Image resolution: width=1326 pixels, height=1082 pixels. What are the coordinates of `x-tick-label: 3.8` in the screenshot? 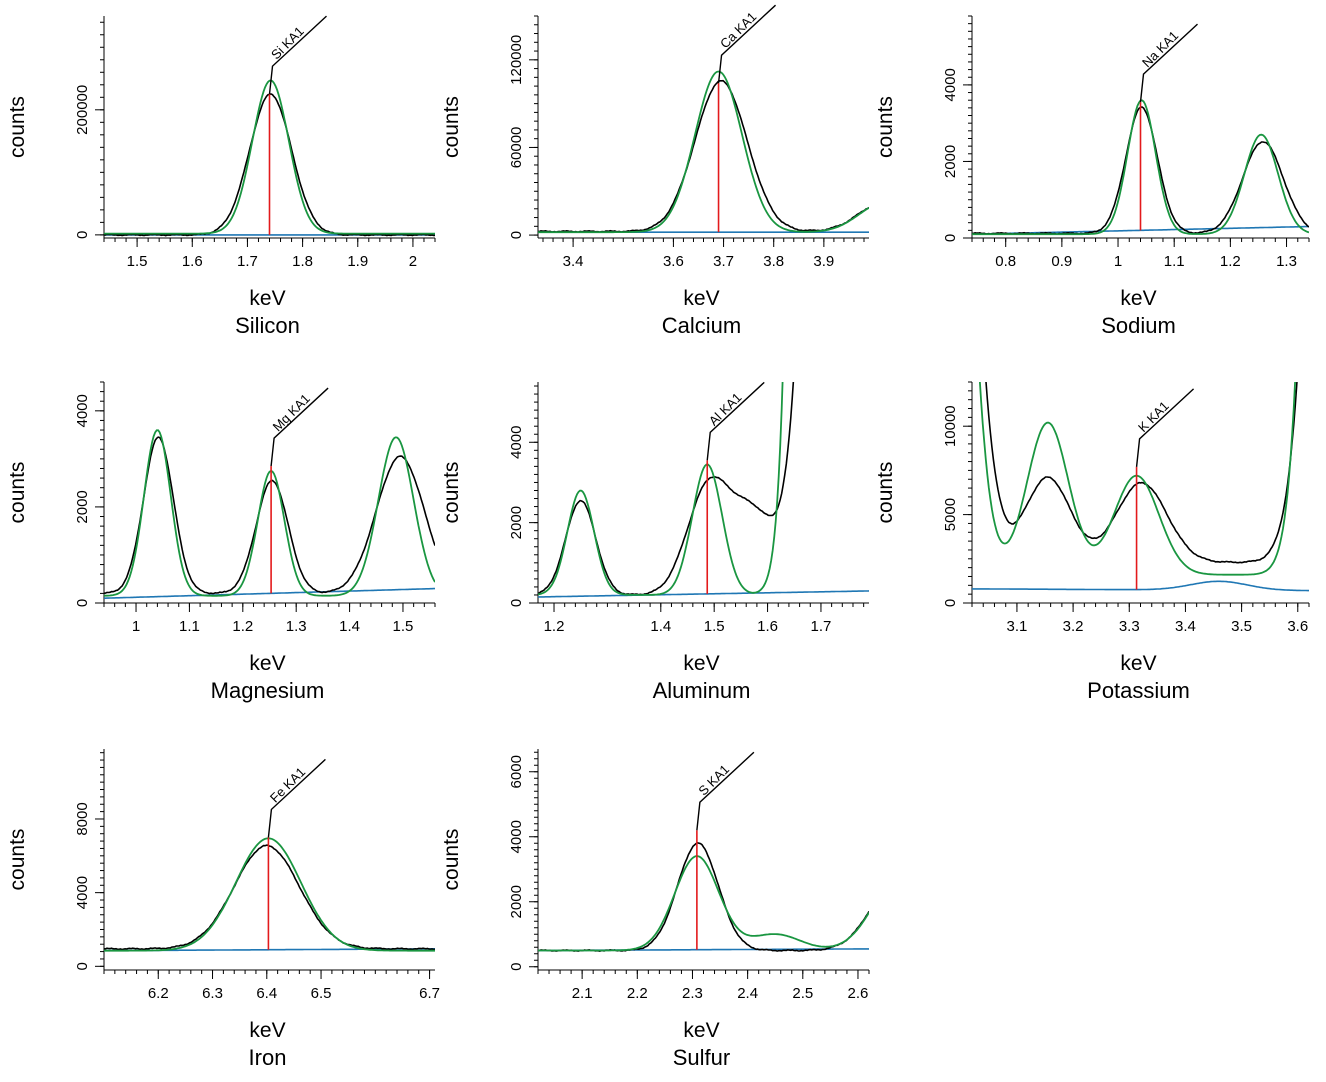 It's located at (773, 261).